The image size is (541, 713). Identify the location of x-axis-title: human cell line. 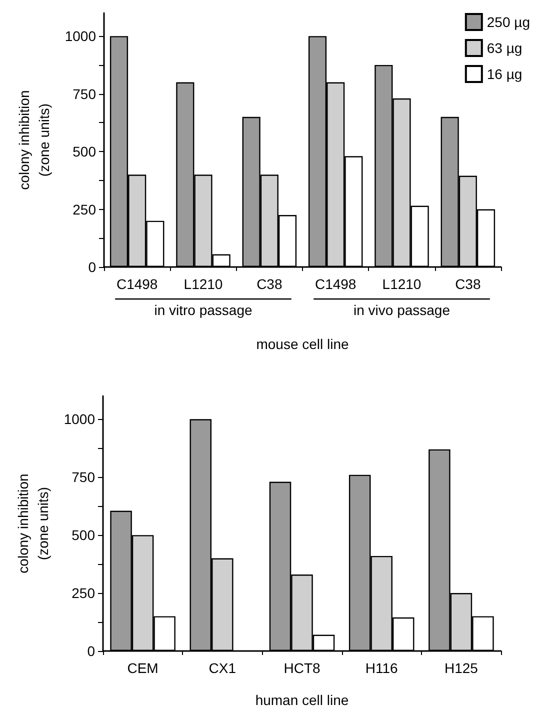
(302, 700).